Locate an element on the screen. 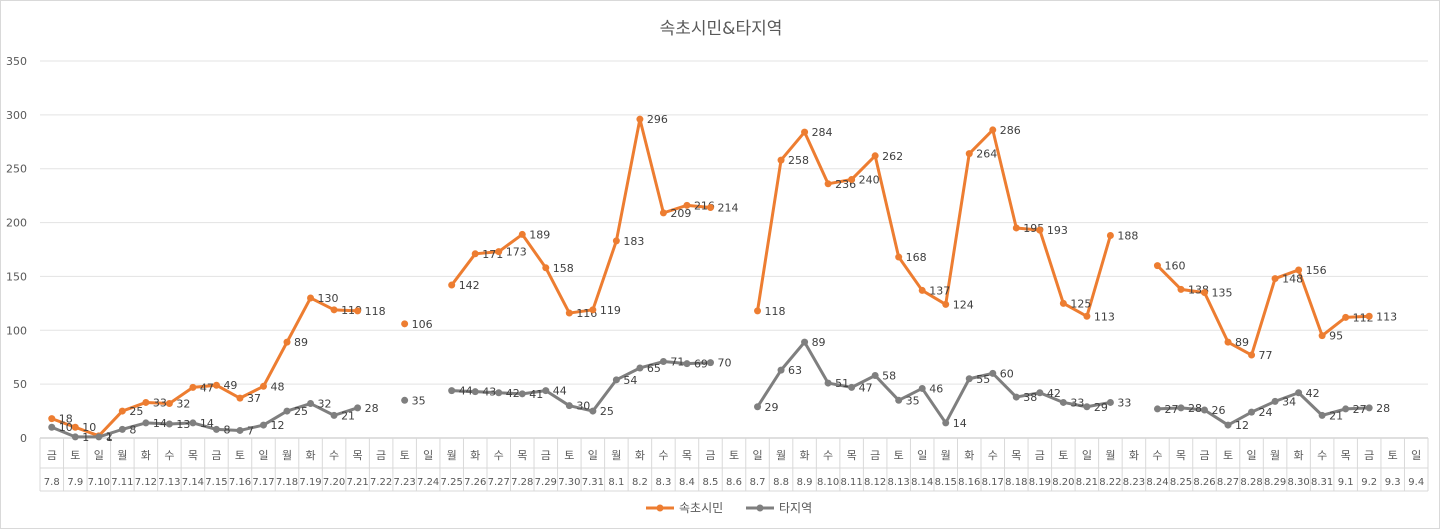 Image resolution: width=1440 pixels, height=530 pixels. x-date-label: 7.23 is located at coordinates (405, 482).